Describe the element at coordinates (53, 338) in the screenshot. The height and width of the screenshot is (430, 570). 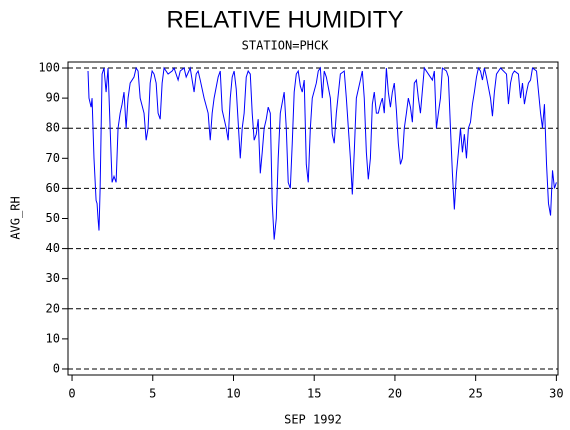
I see `y-tick-label: 10` at that location.